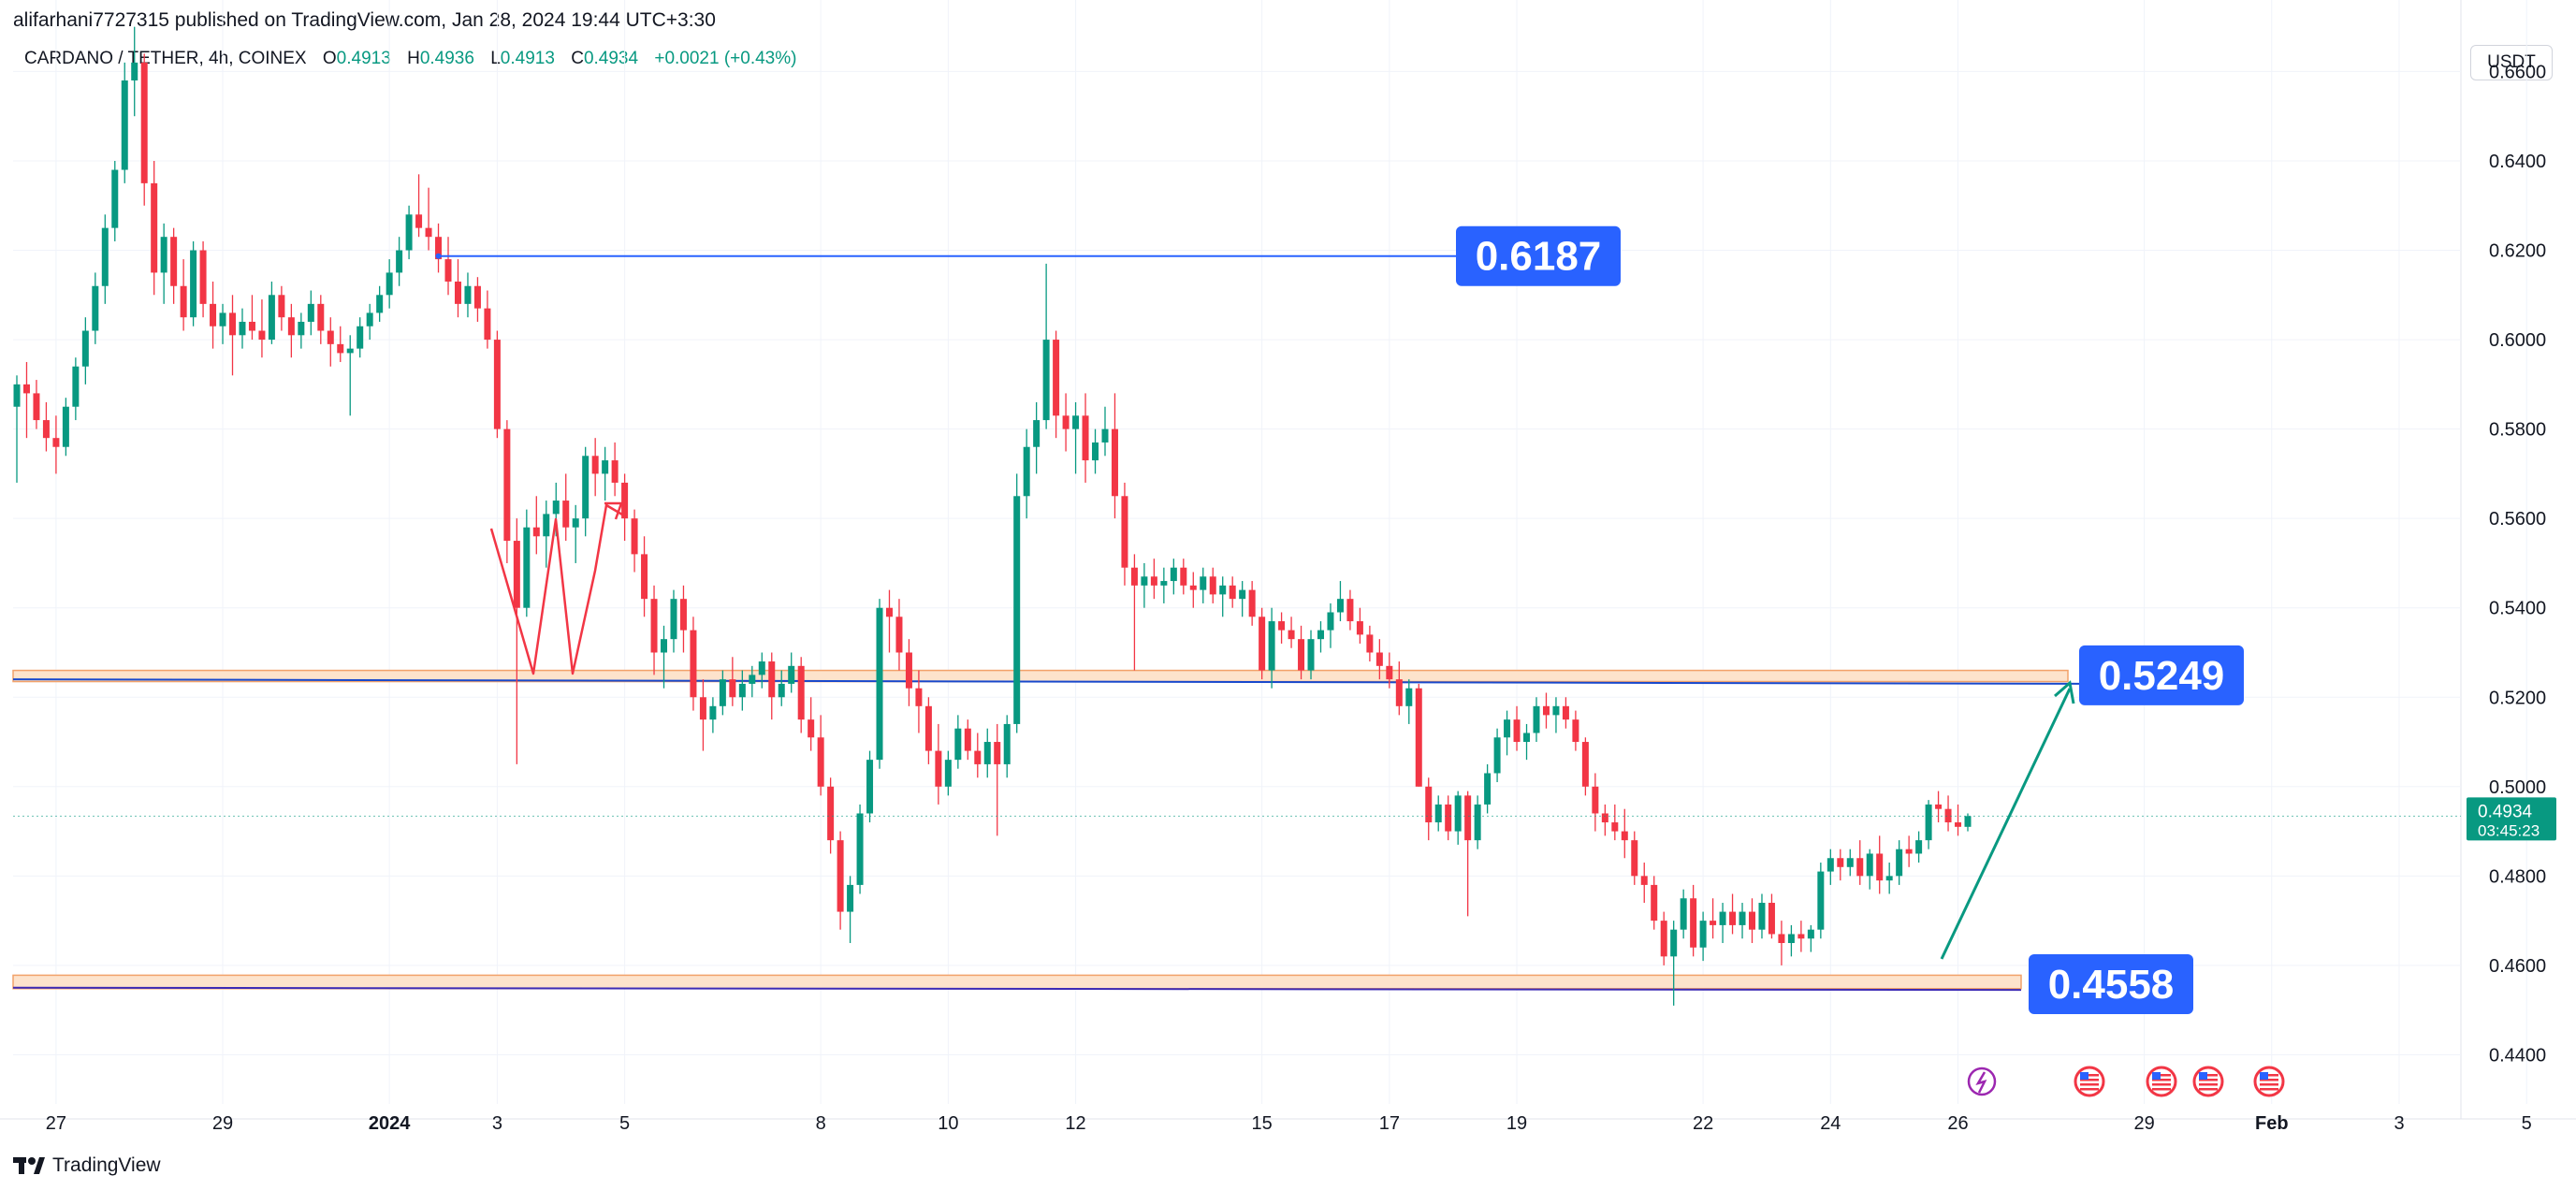  Describe the element at coordinates (1289, 1123) in the screenshot. I see `time-axis: 27 29 2024 3 5 8 10 12 15 17 19 22 24 26 29 Feb 3 5` at that location.